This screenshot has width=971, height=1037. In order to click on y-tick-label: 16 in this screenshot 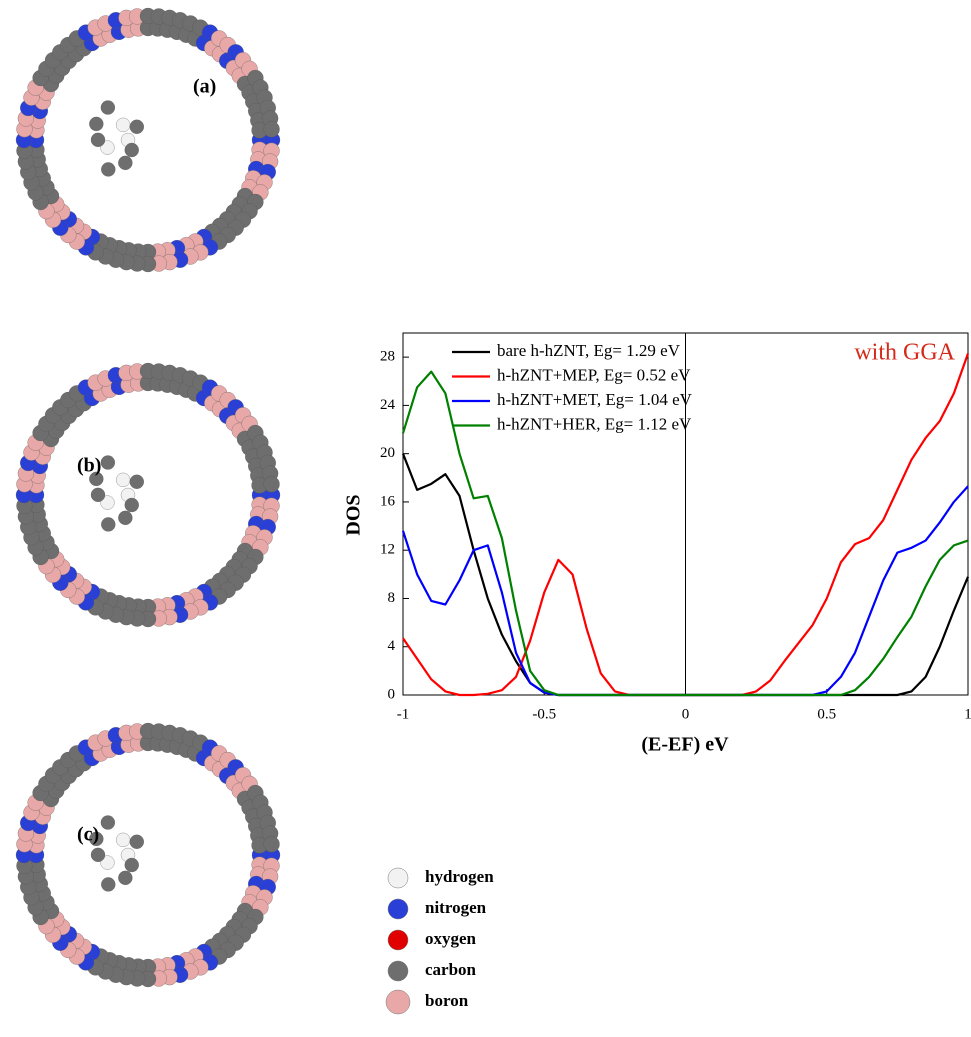, I will do `click(388, 501)`.